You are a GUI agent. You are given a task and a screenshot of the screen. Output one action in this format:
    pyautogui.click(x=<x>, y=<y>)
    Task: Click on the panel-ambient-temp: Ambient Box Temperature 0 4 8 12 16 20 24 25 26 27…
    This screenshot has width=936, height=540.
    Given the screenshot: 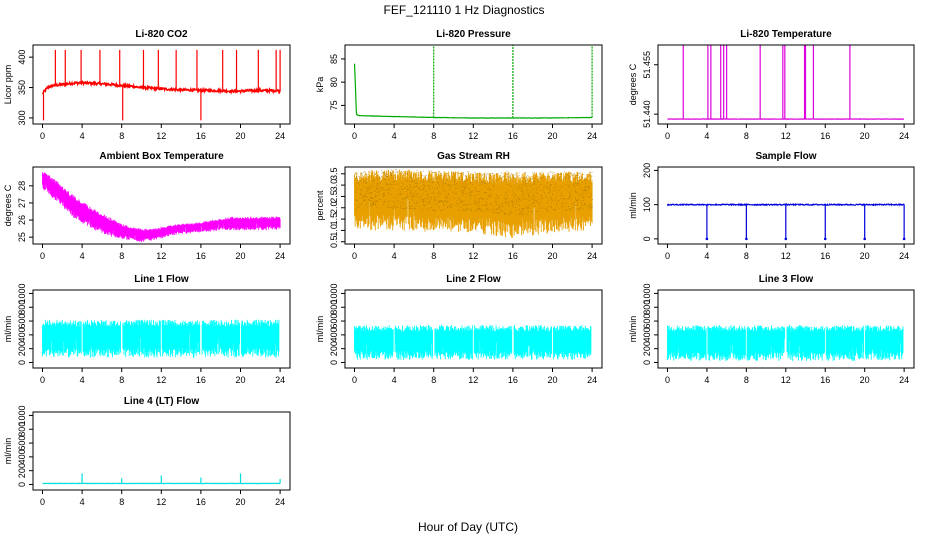 What is the action you would take?
    pyautogui.click(x=147, y=206)
    